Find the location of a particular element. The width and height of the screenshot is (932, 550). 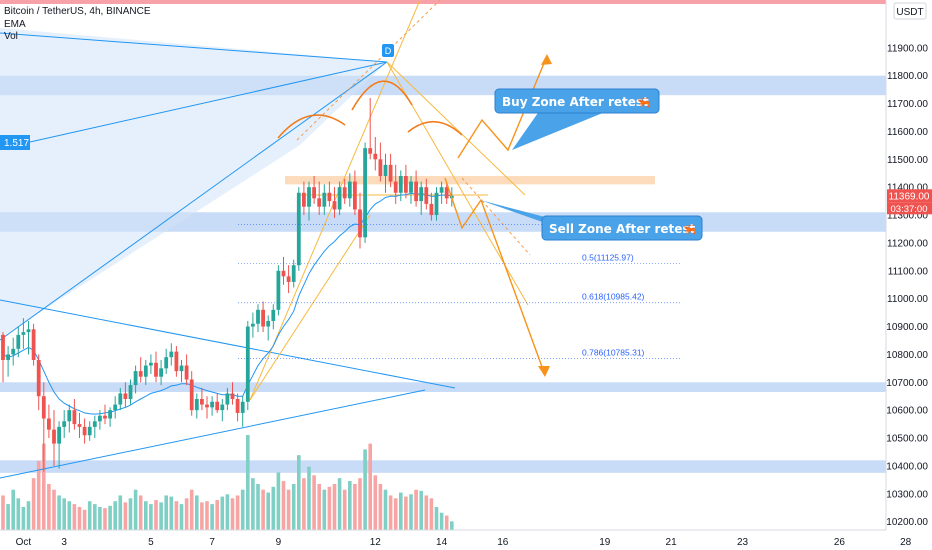

sell-zone-emoji: 🦐 is located at coordinates (690, 230).